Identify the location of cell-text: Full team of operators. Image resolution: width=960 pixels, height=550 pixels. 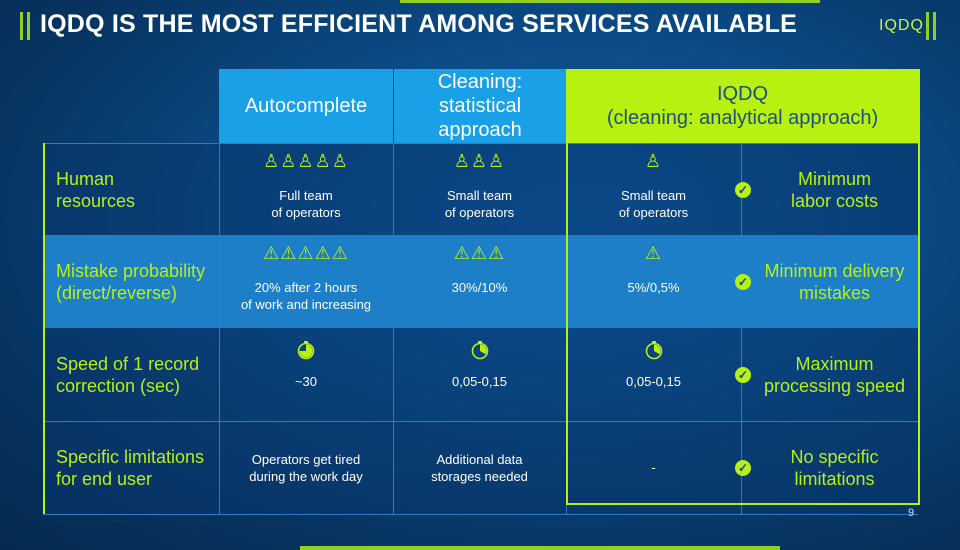
(306, 204).